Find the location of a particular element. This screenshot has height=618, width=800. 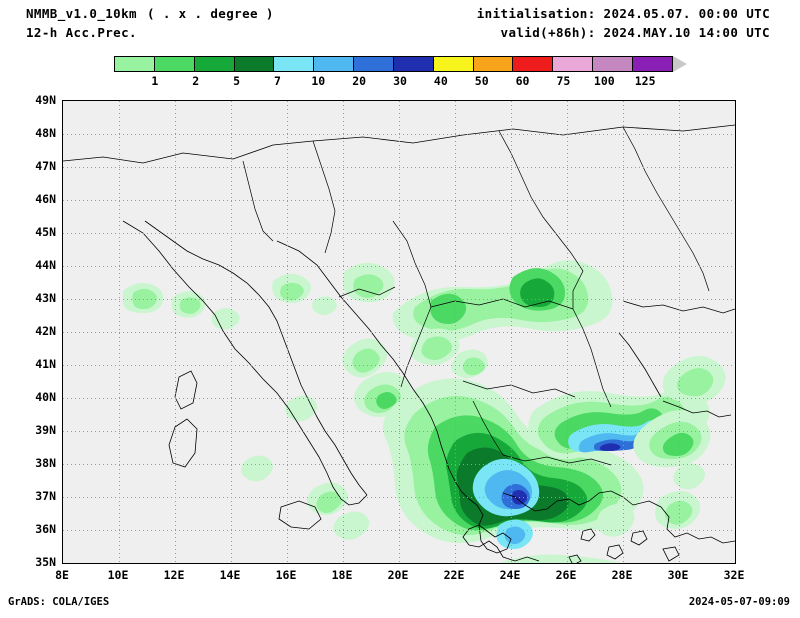

colorbar-tick-label: 7 is located at coordinates (277, 81).